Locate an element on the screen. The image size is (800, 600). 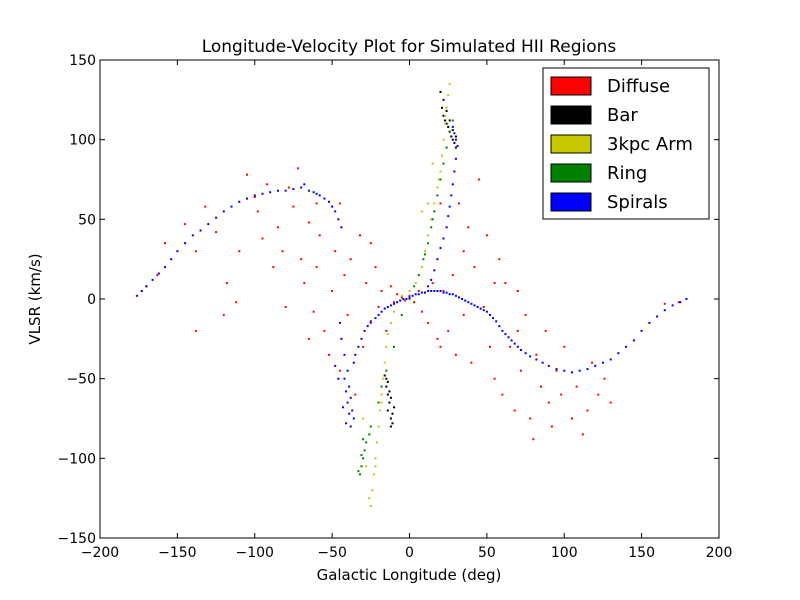
x-tick-label-4: 0 is located at coordinates (409, 553).